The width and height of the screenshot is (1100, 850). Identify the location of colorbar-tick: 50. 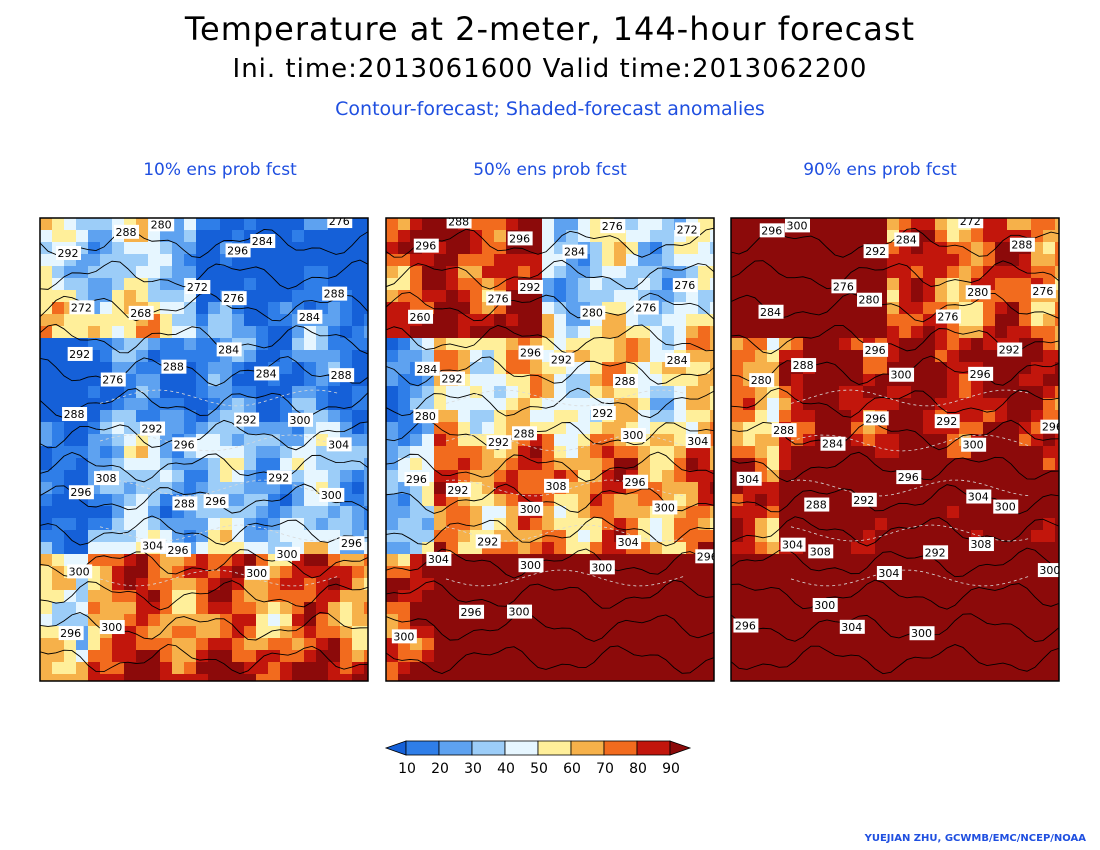
(539, 769).